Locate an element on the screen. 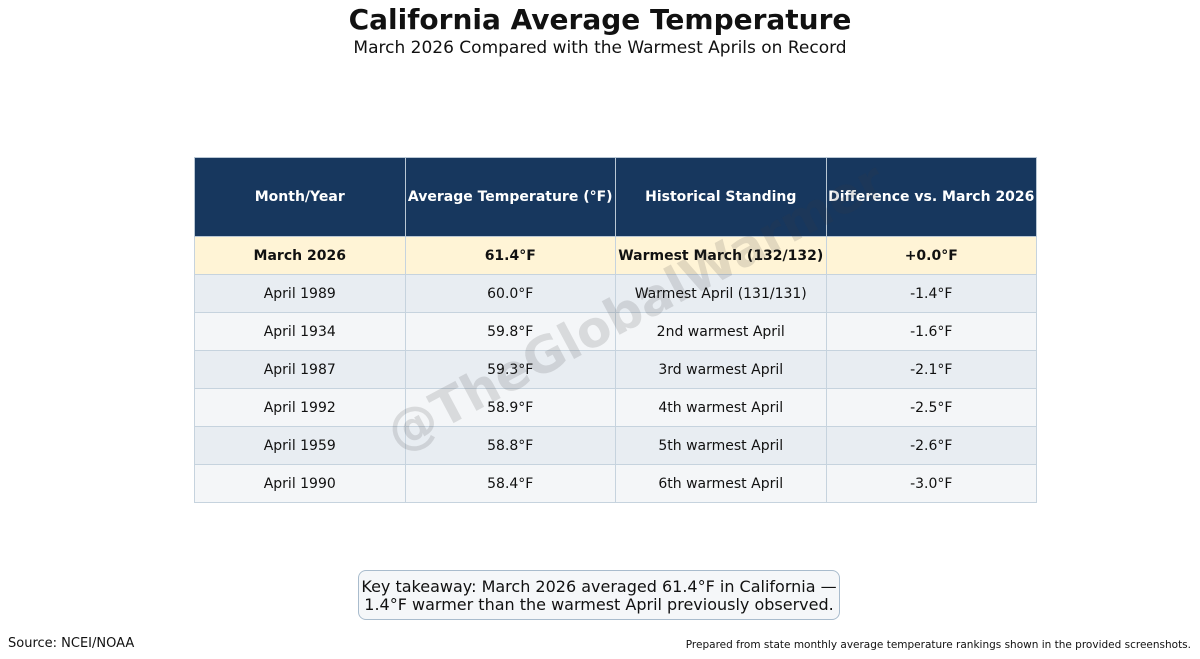 The width and height of the screenshot is (1200, 659). table-cell: March 2026 is located at coordinates (300, 255).